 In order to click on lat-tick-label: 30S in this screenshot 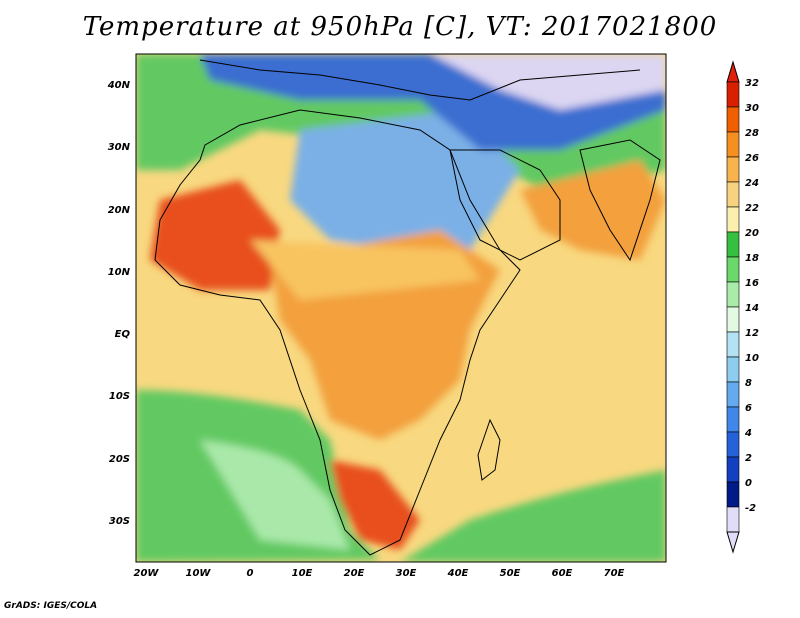, I will do `click(119, 521)`.